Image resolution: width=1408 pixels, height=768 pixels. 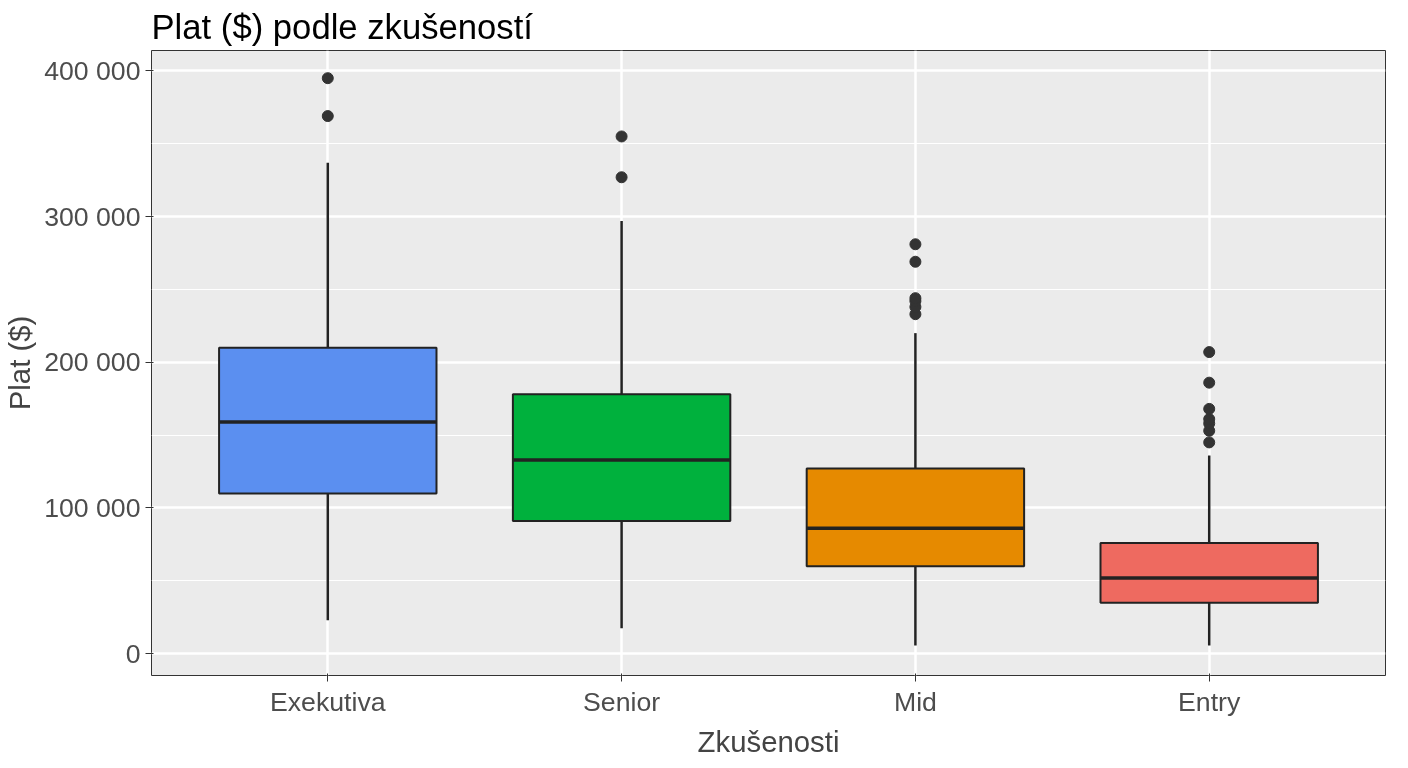 I want to click on y-tick-label: 0, so click(x=133, y=653).